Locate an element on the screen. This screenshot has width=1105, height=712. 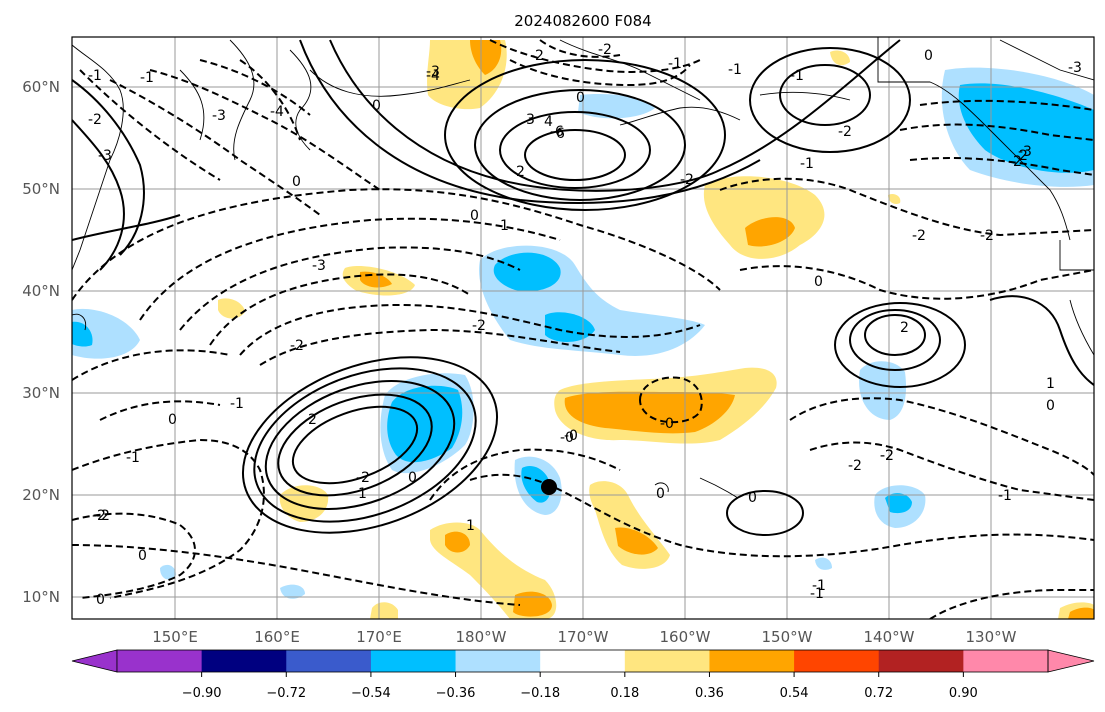
contour-label: 3 is located at coordinates (530, 120).